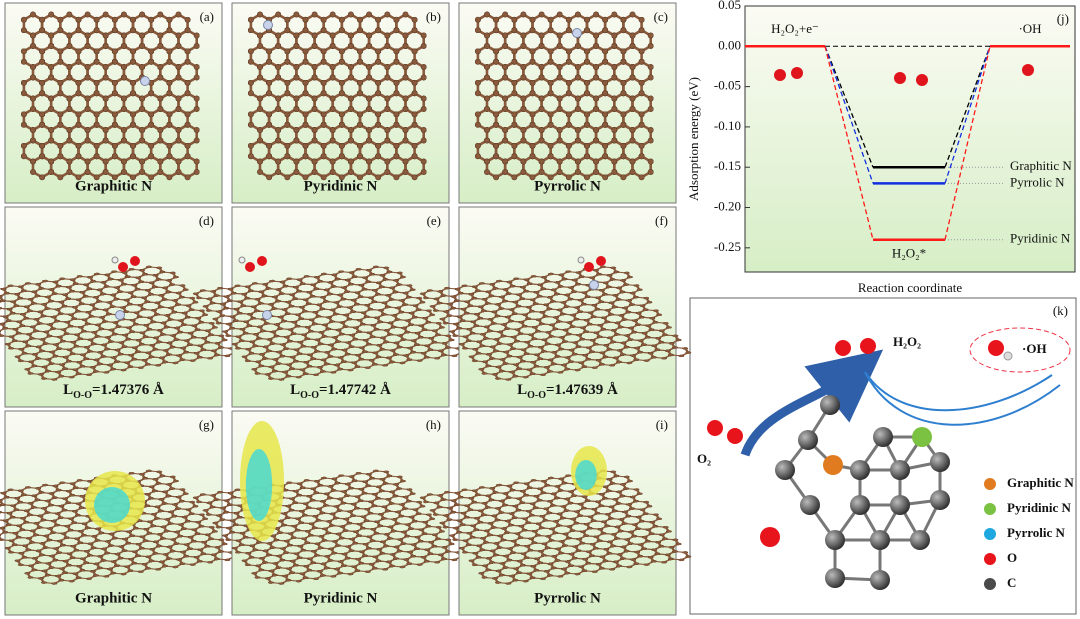  Describe the element at coordinates (661, 16) in the screenshot. I see `panel-label: (c)` at that location.